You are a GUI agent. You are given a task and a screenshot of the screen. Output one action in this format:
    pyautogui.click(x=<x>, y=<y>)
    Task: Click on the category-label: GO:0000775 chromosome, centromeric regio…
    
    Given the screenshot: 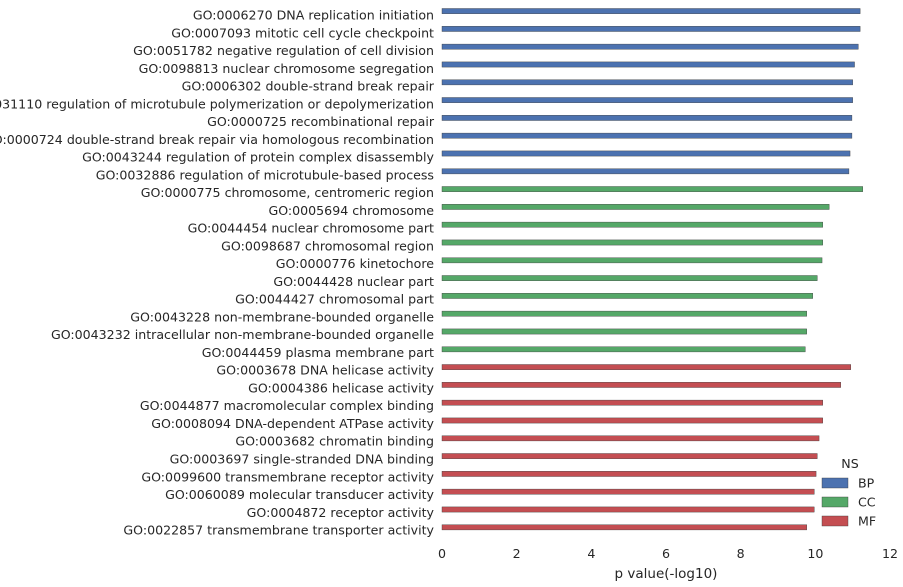 What is the action you would take?
    pyautogui.click(x=287, y=192)
    